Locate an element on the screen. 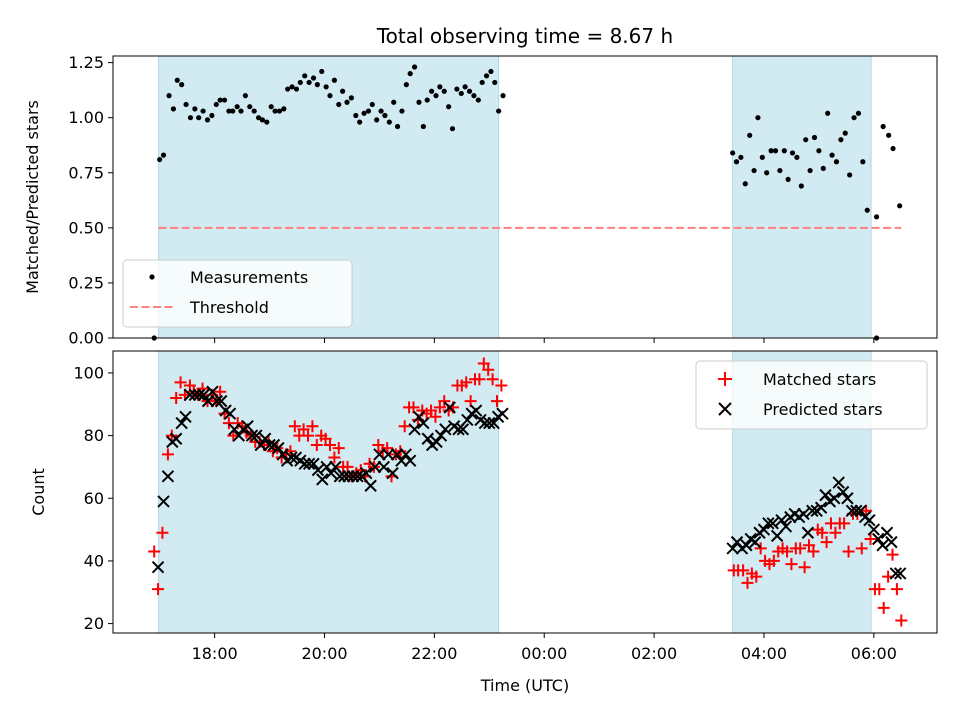 Image resolution: width=960 pixels, height=720 pixels. top-y-tick-label: 0.00 is located at coordinates (86, 338).